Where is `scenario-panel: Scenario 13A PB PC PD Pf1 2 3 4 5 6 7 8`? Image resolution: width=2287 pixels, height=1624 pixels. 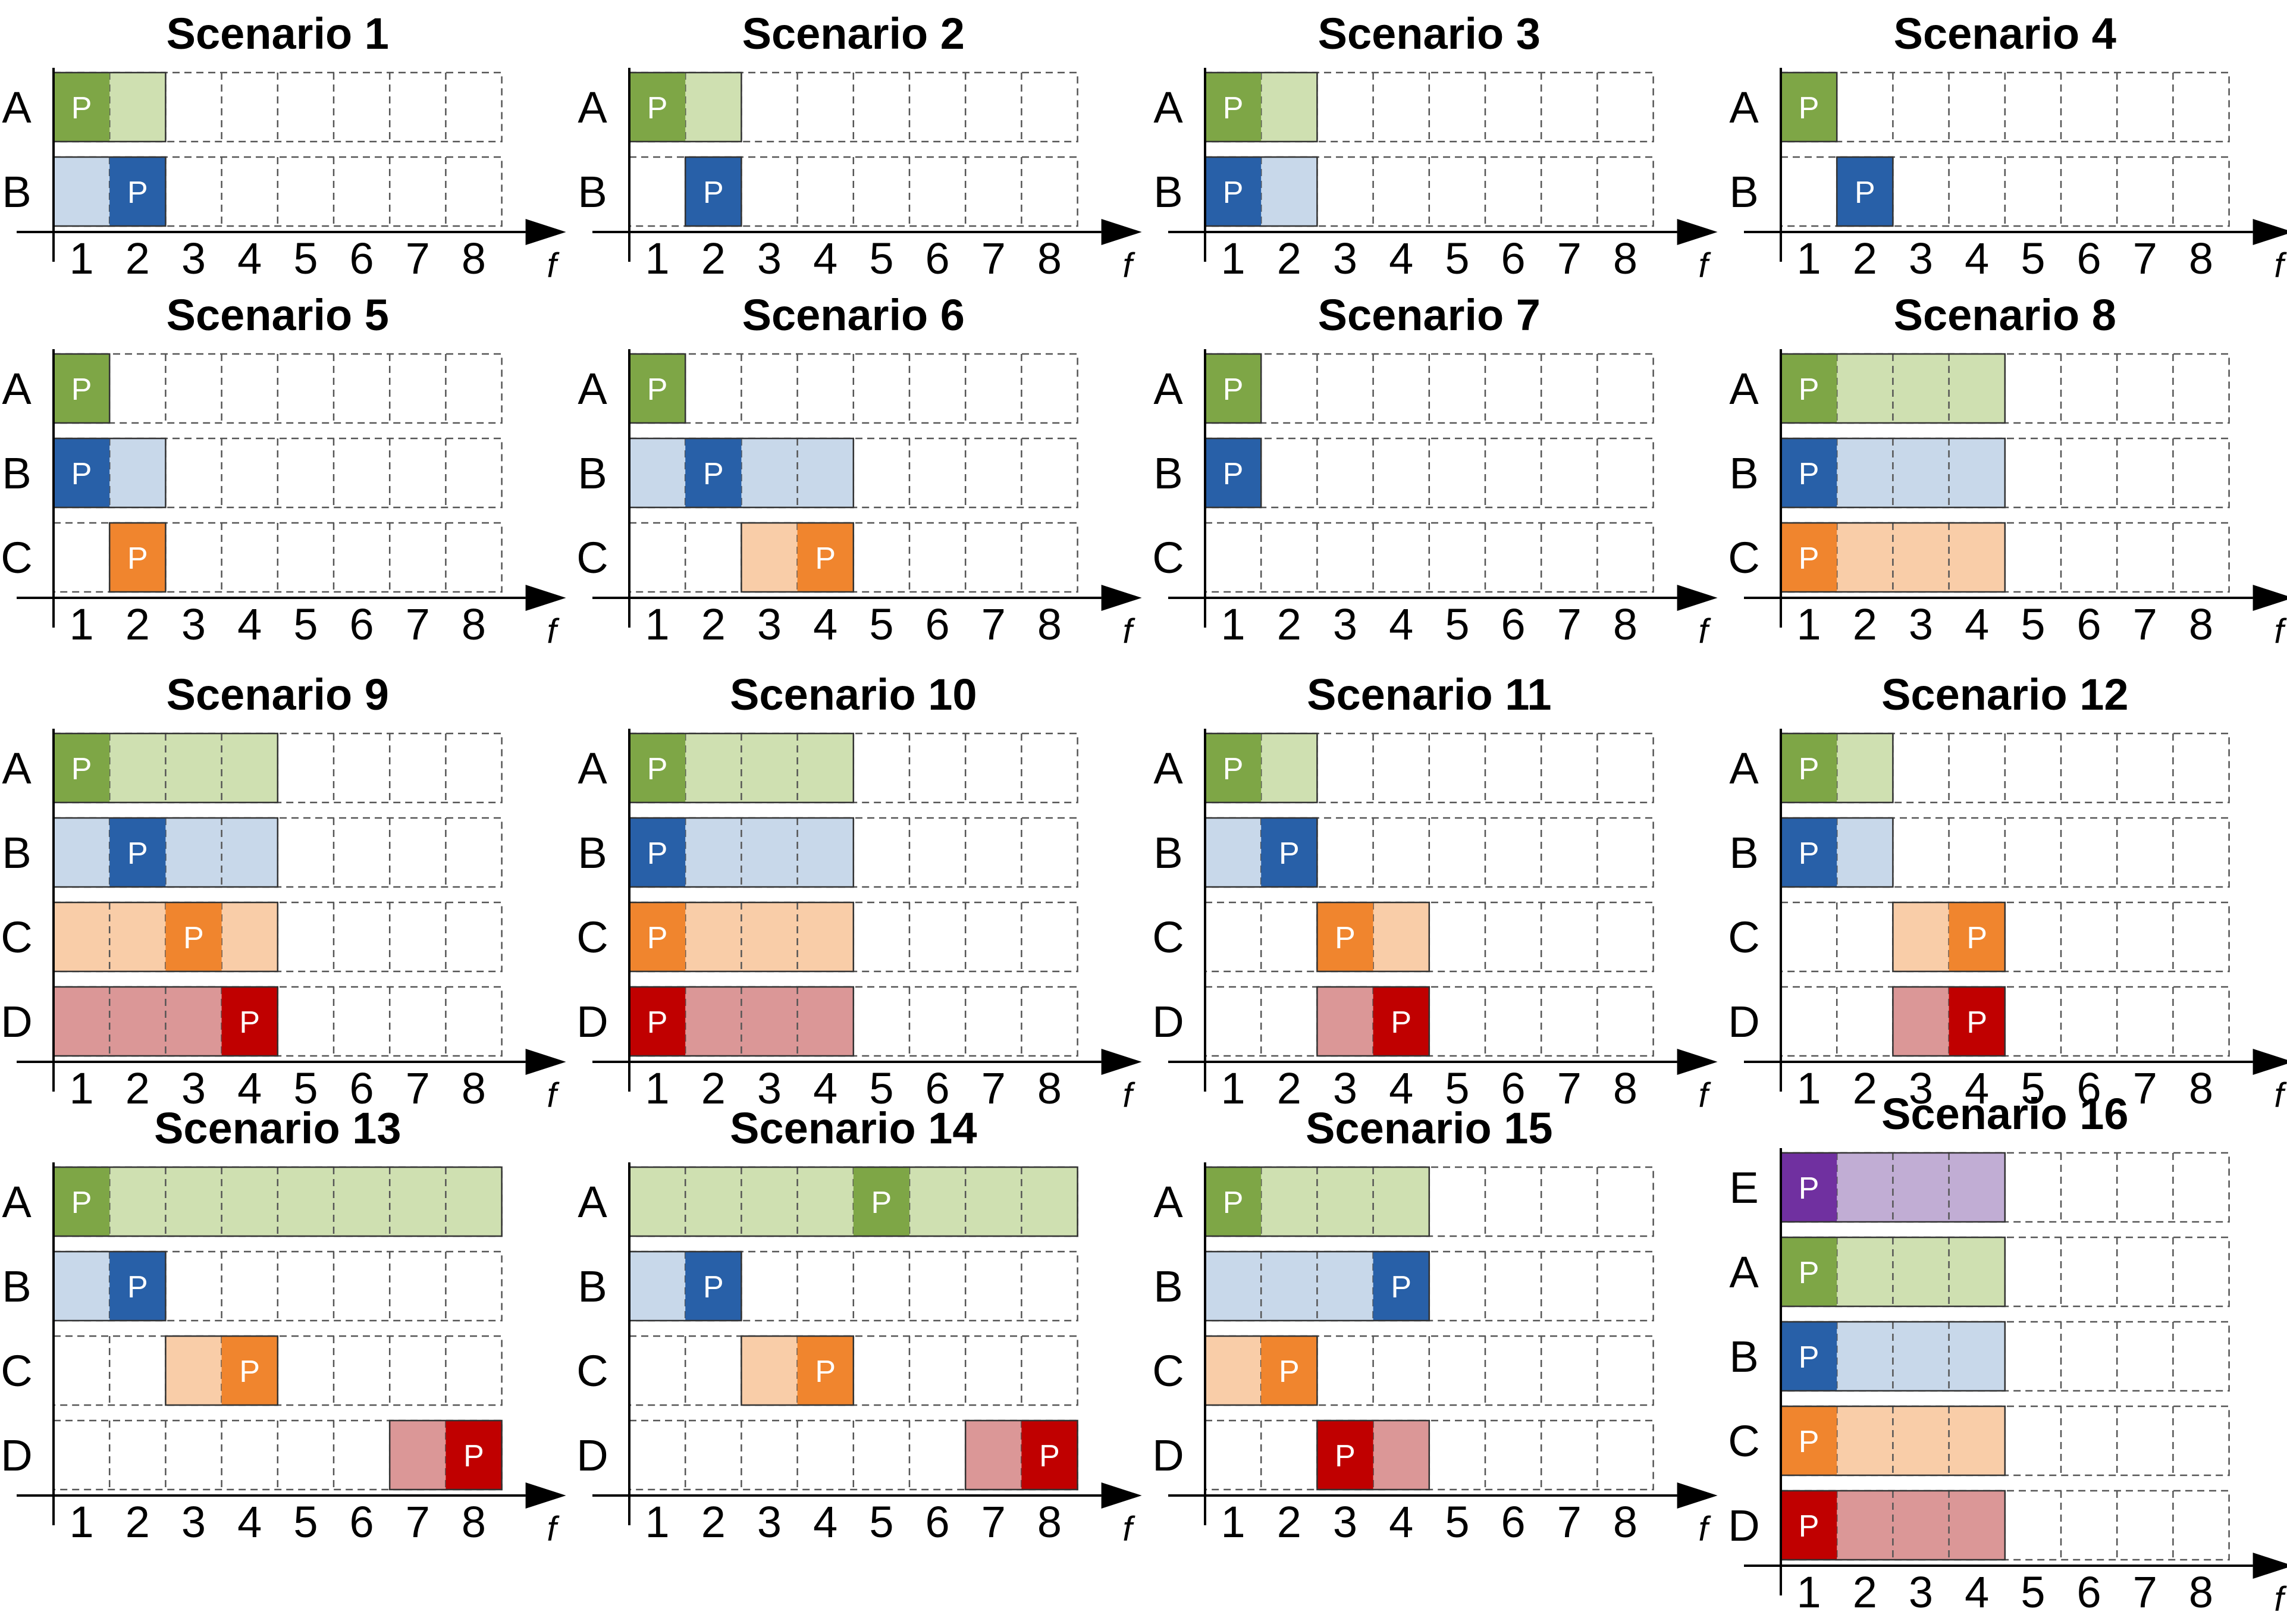 scenario-panel: Scenario 13A PB PC PD Pf1 2 3 4 5 6 7 8 is located at coordinates (283, 1325).